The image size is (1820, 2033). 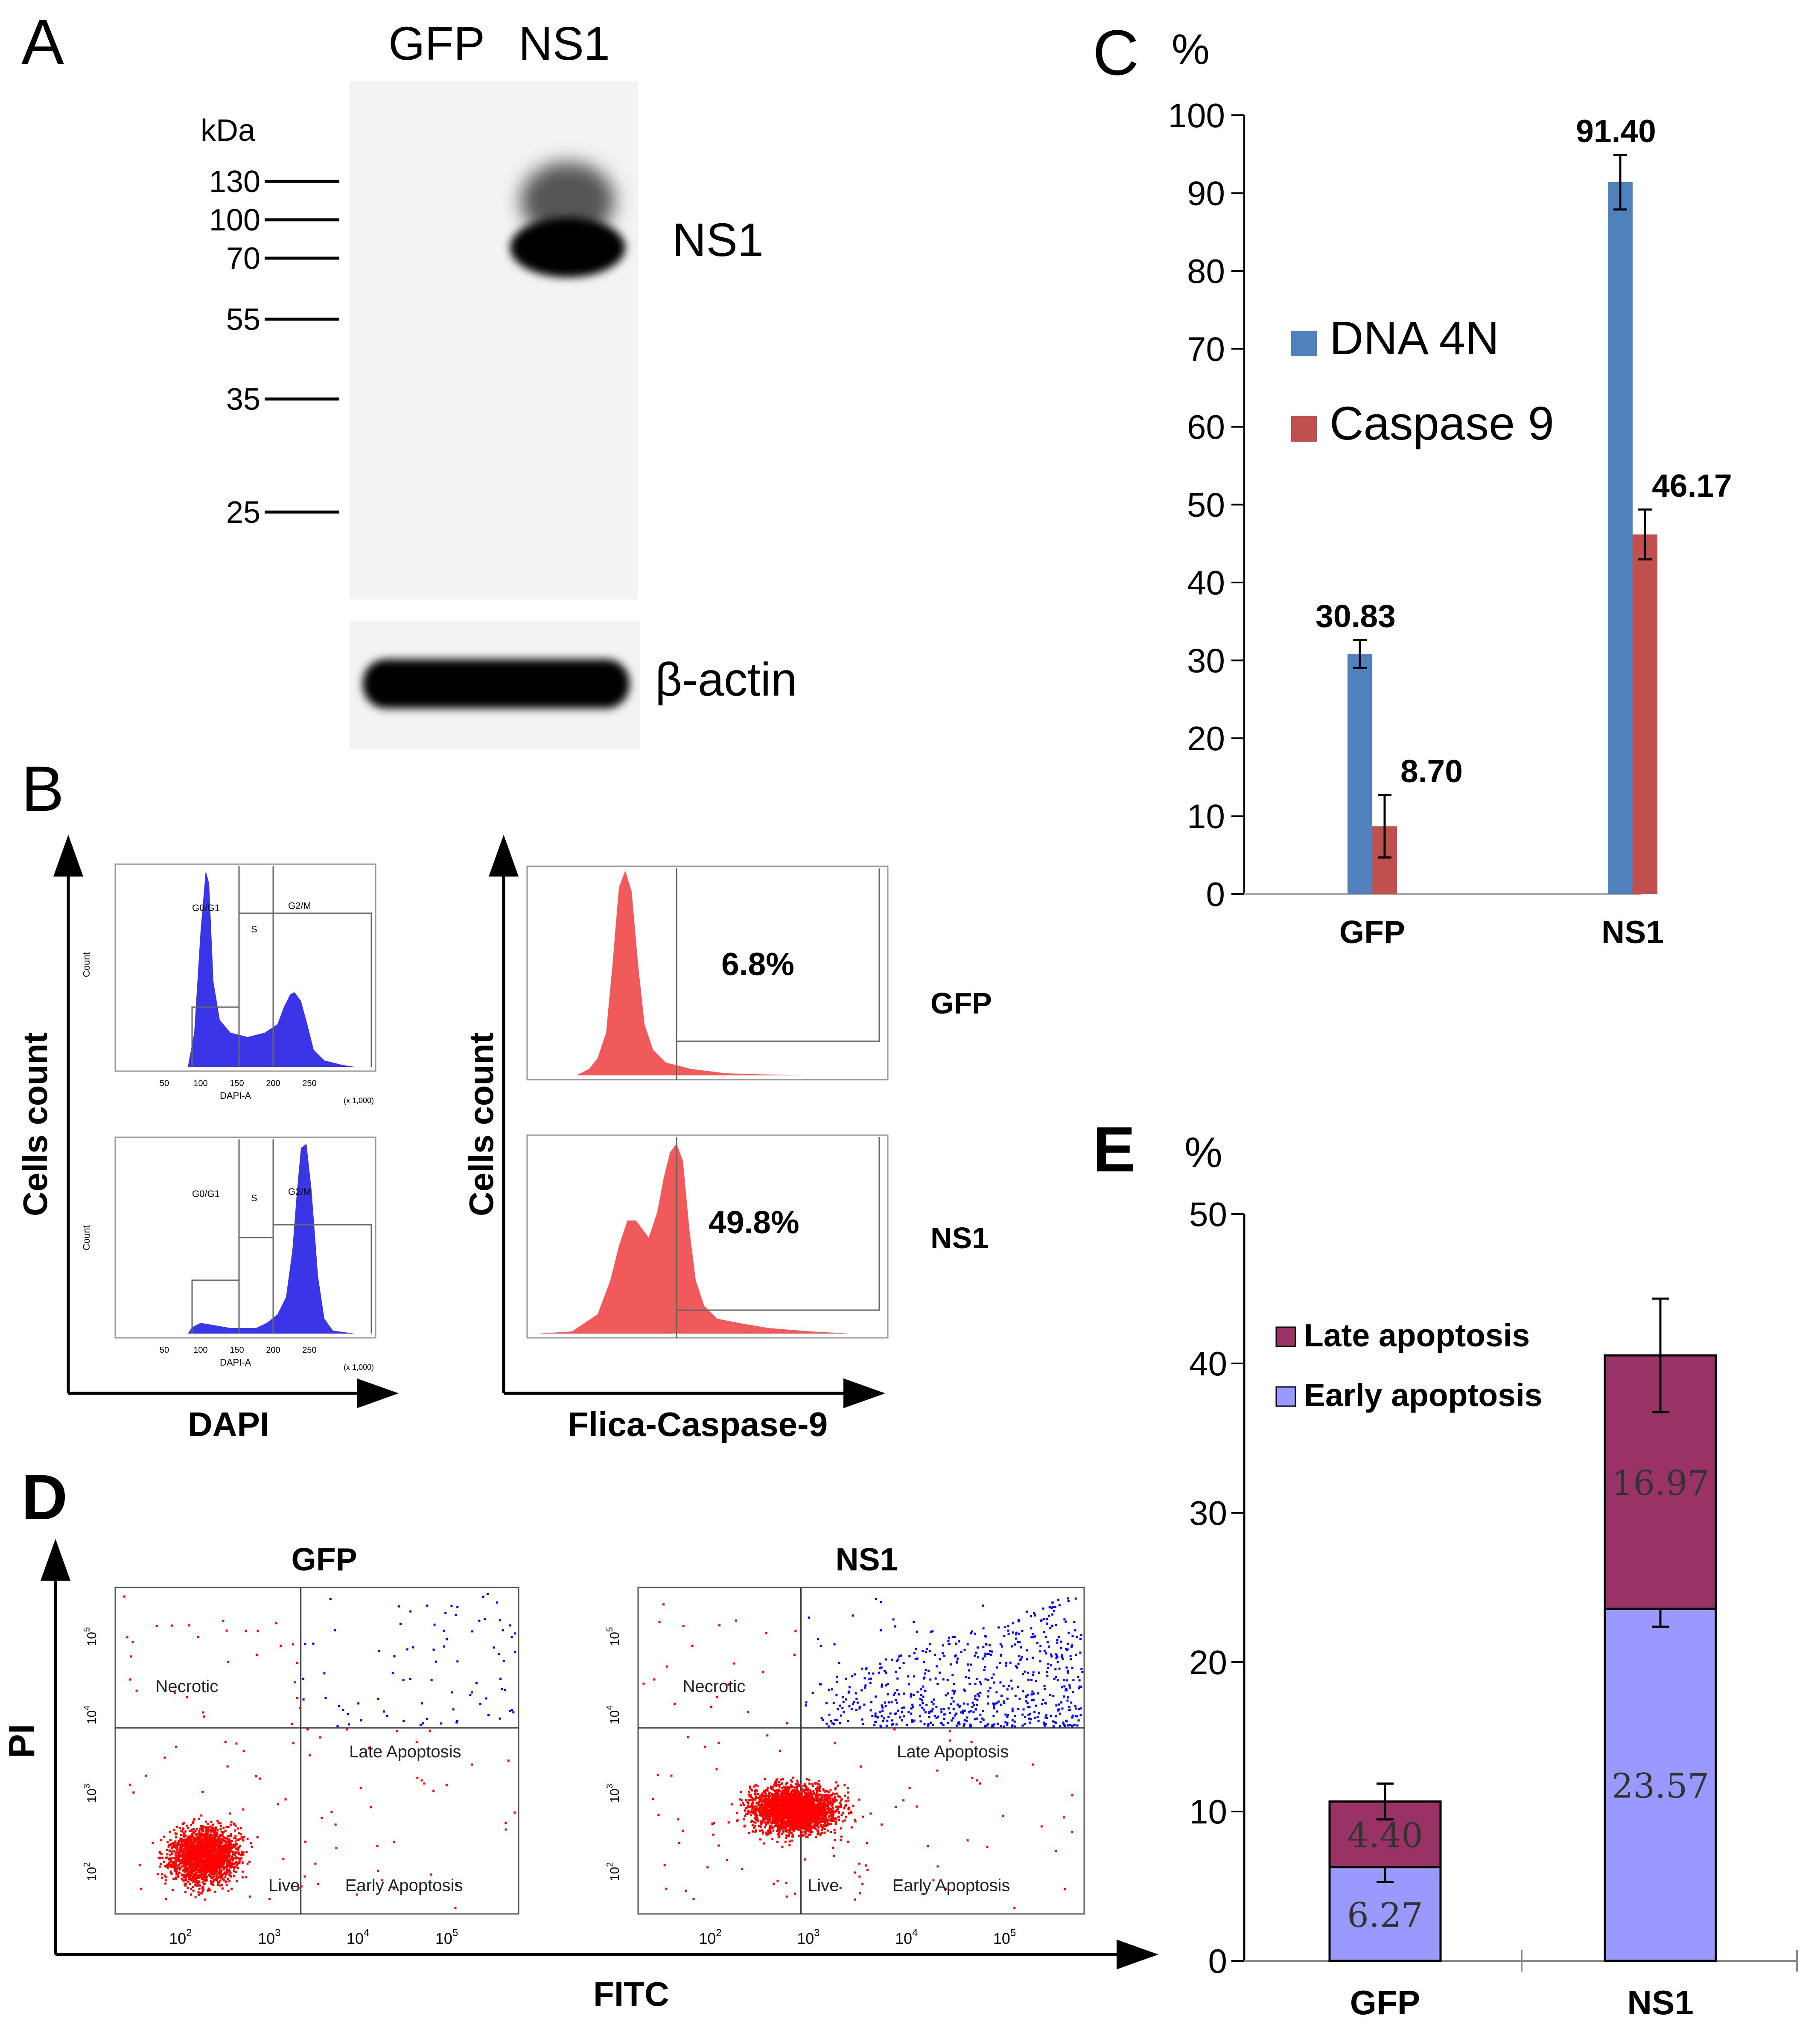 I want to click on c-legend-label: Caspase 9, so click(x=1442, y=423).